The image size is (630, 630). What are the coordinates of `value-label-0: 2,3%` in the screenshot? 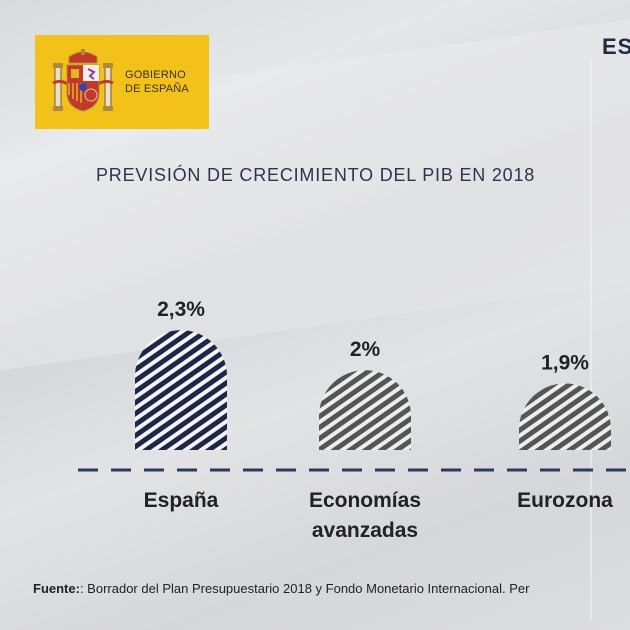 It's located at (181, 309).